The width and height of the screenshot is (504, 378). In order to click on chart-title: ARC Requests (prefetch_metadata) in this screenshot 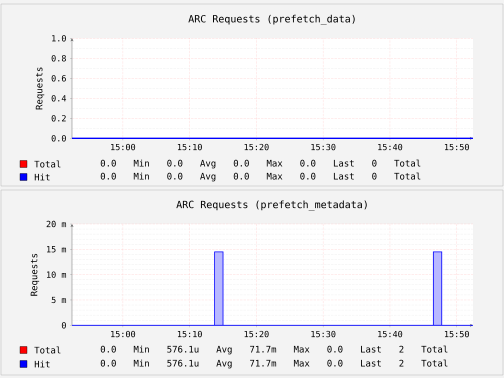, I will do `click(271, 205)`.